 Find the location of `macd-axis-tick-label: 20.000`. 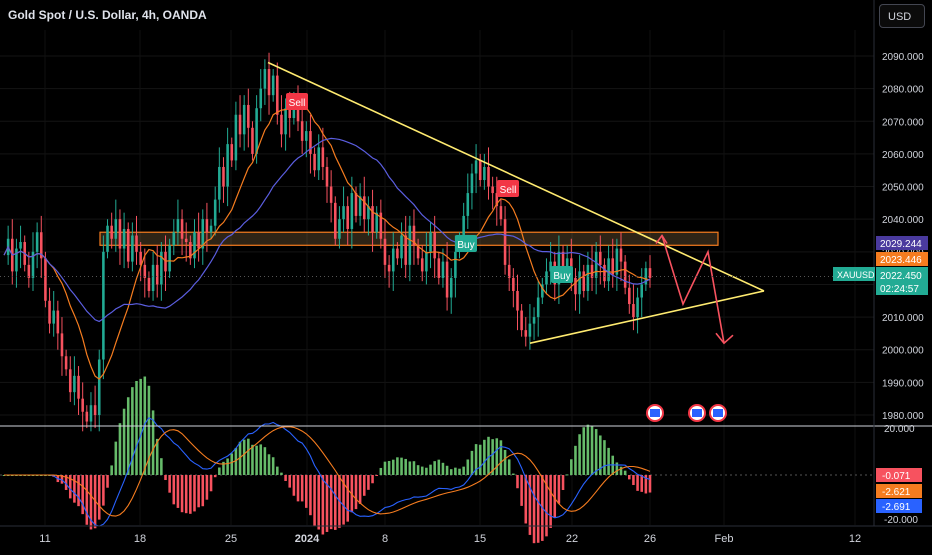

macd-axis-tick-label: 20.000 is located at coordinates (899, 429).